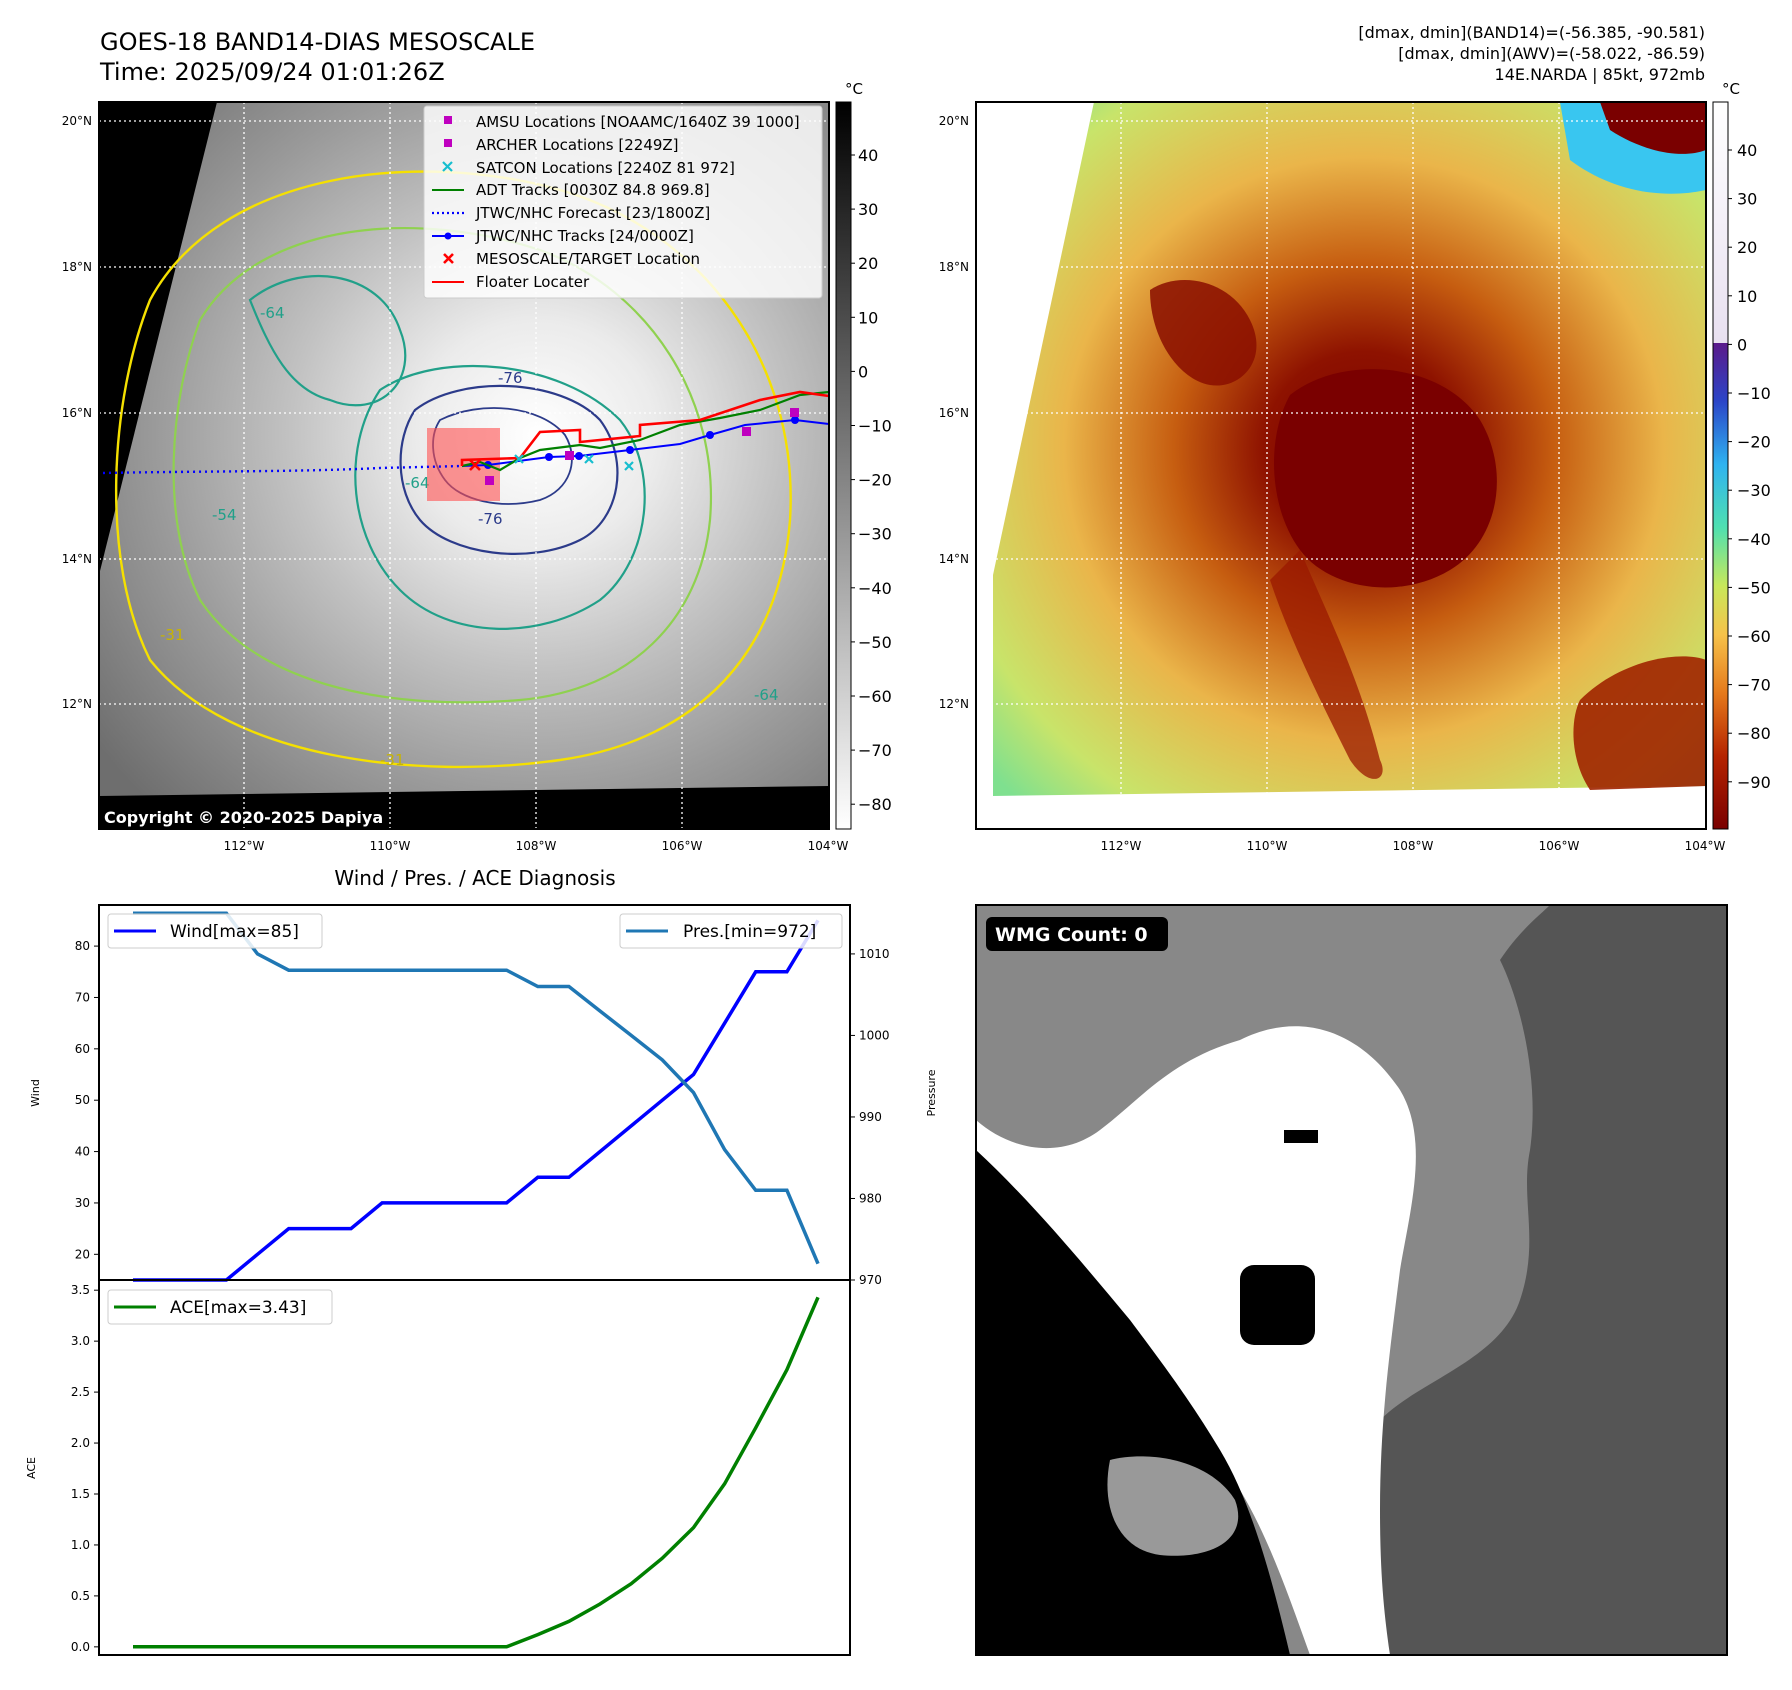 This screenshot has width=1792, height=1690. I want to click on pressure-tick-label: 990, so click(870, 1117).